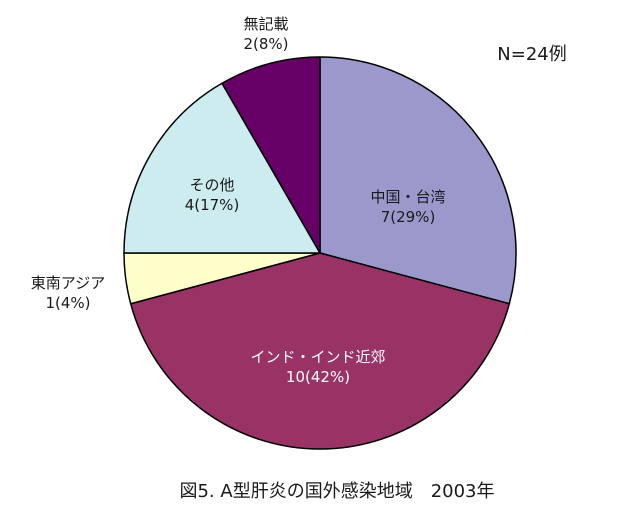  What do you see at coordinates (318, 377) in the screenshot?
I see `value-india: 10(42%)` at bounding box center [318, 377].